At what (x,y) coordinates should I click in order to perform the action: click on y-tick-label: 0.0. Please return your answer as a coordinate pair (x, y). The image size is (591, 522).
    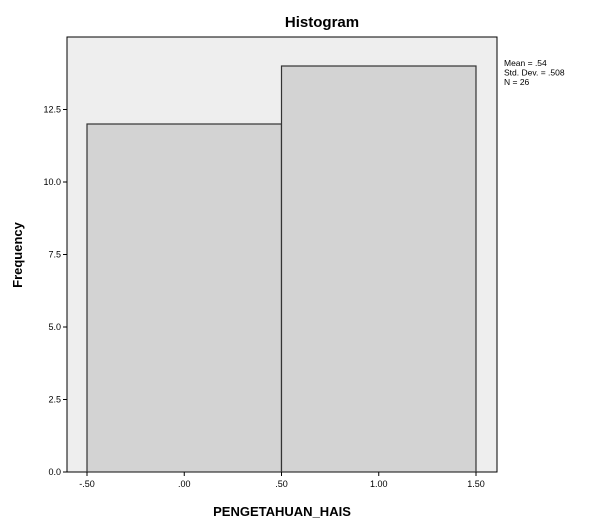
    Looking at the image, I should click on (54, 472).